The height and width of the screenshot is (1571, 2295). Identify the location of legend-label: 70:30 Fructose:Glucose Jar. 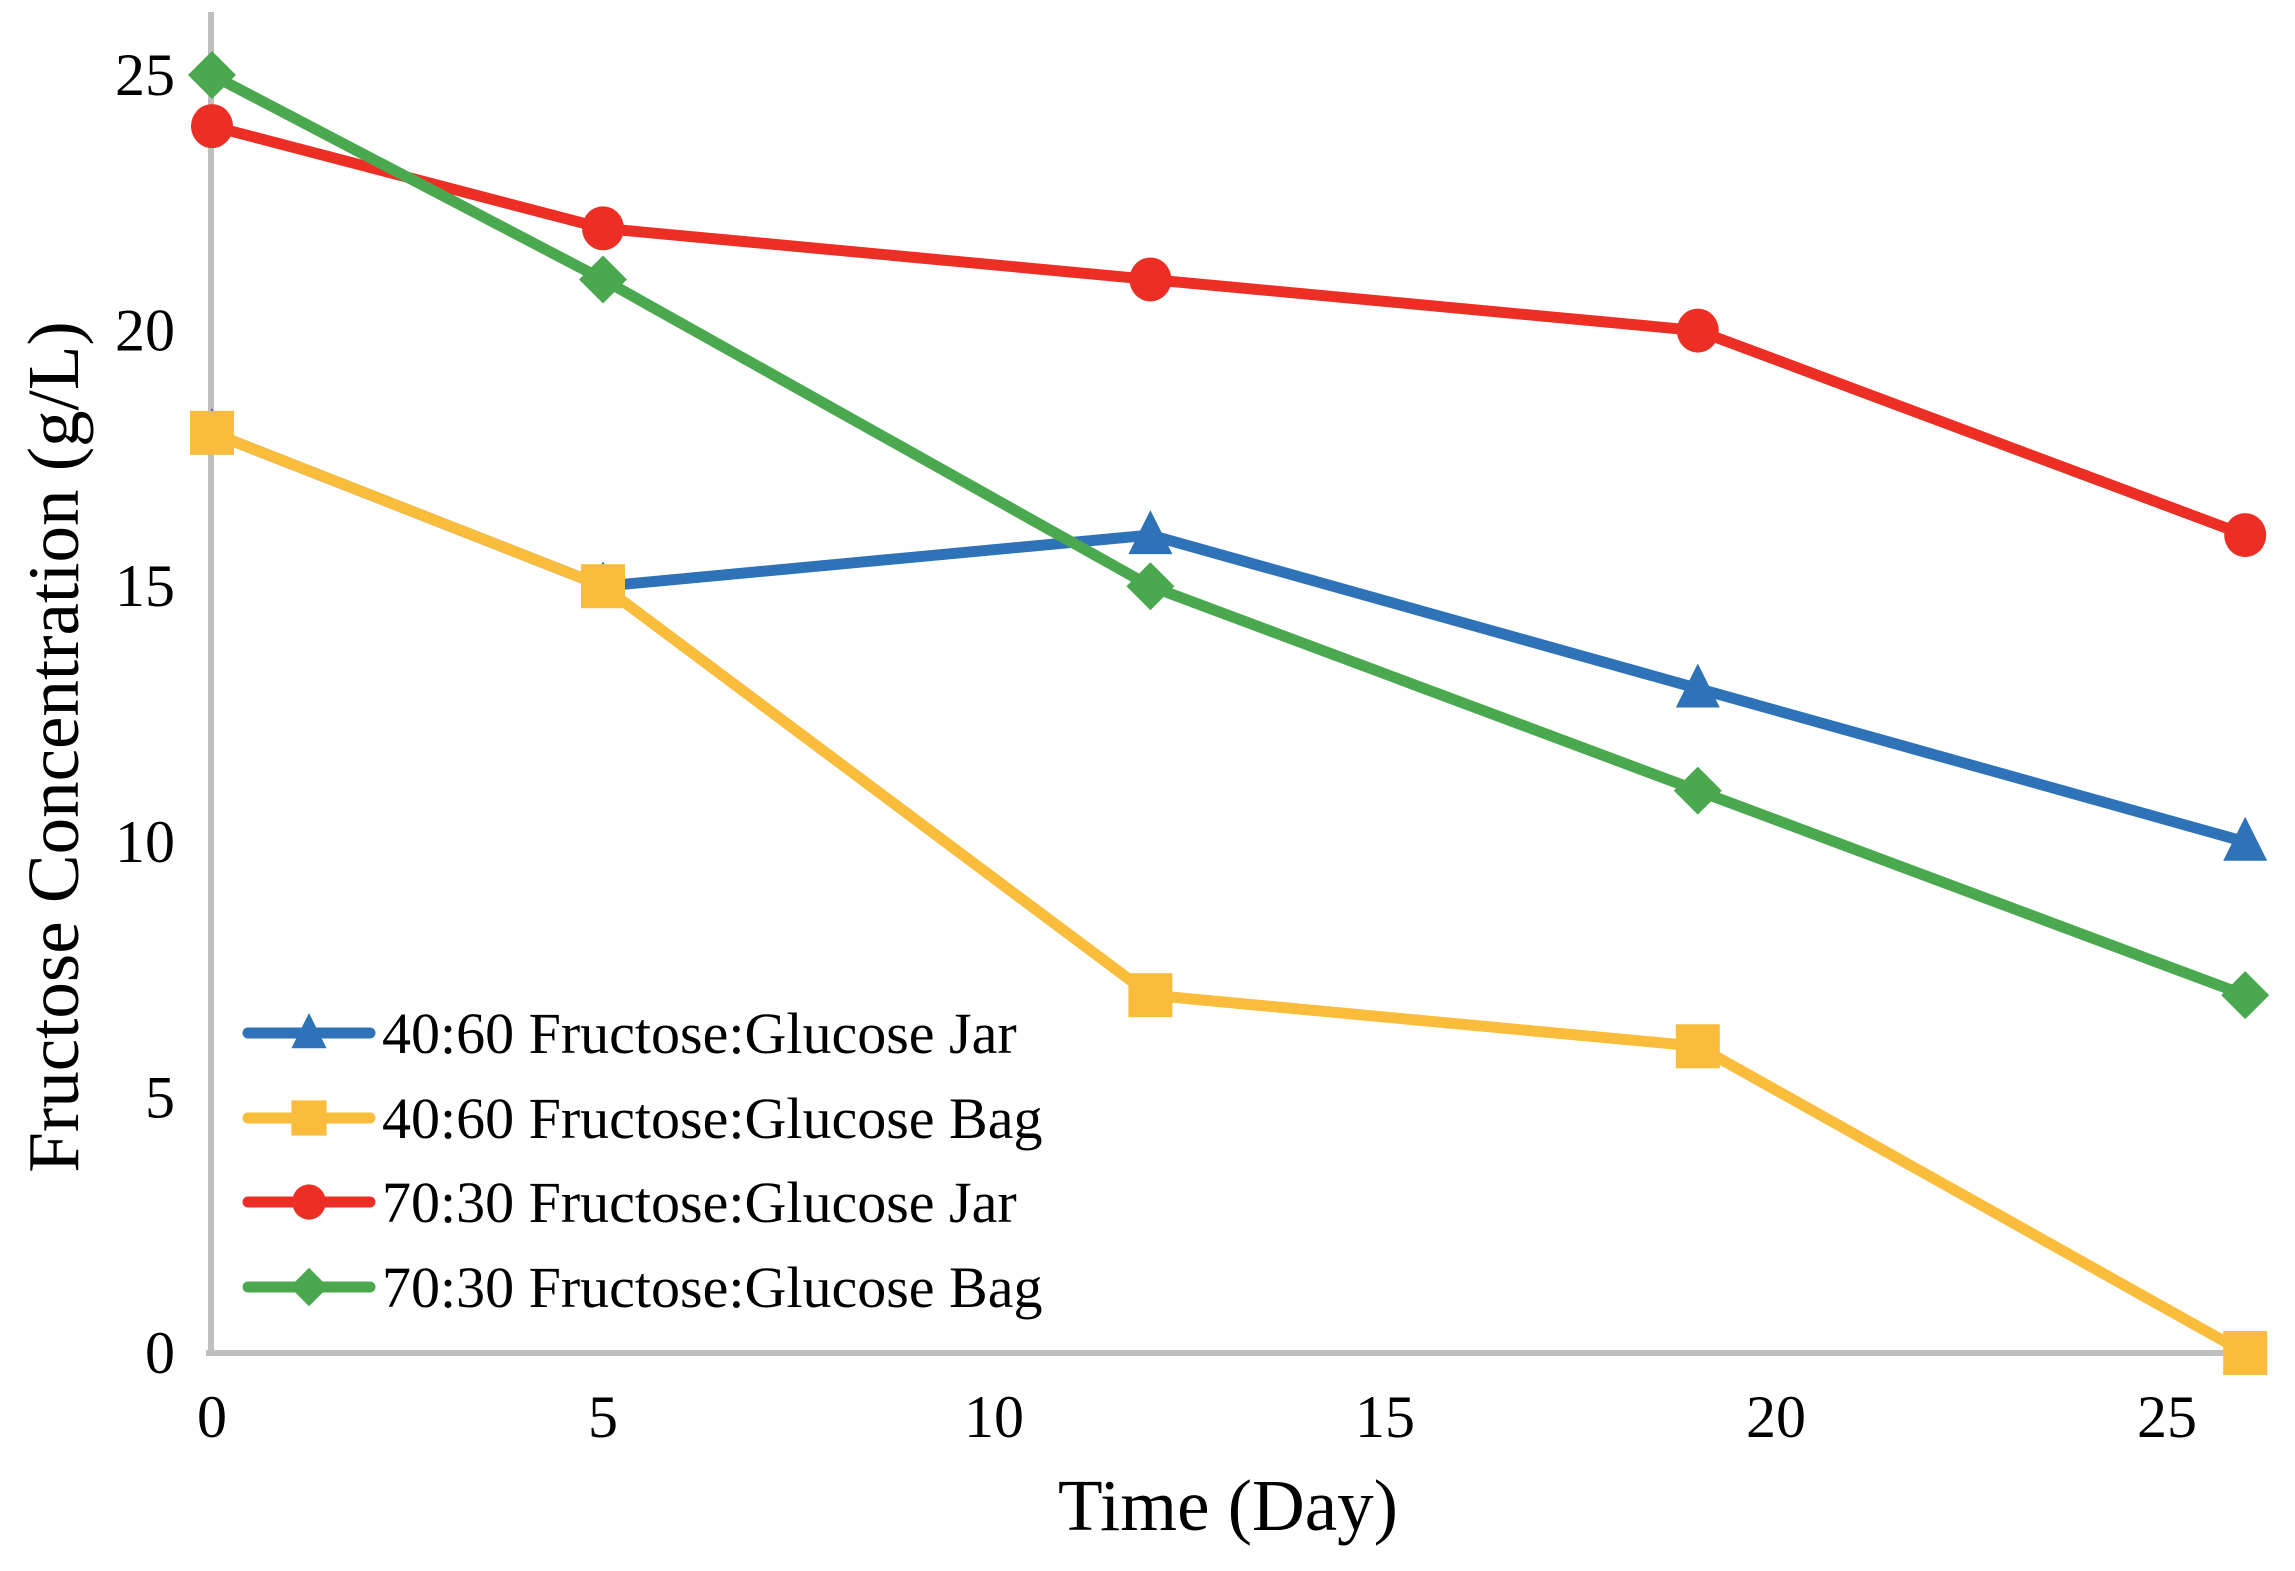
(699, 1202).